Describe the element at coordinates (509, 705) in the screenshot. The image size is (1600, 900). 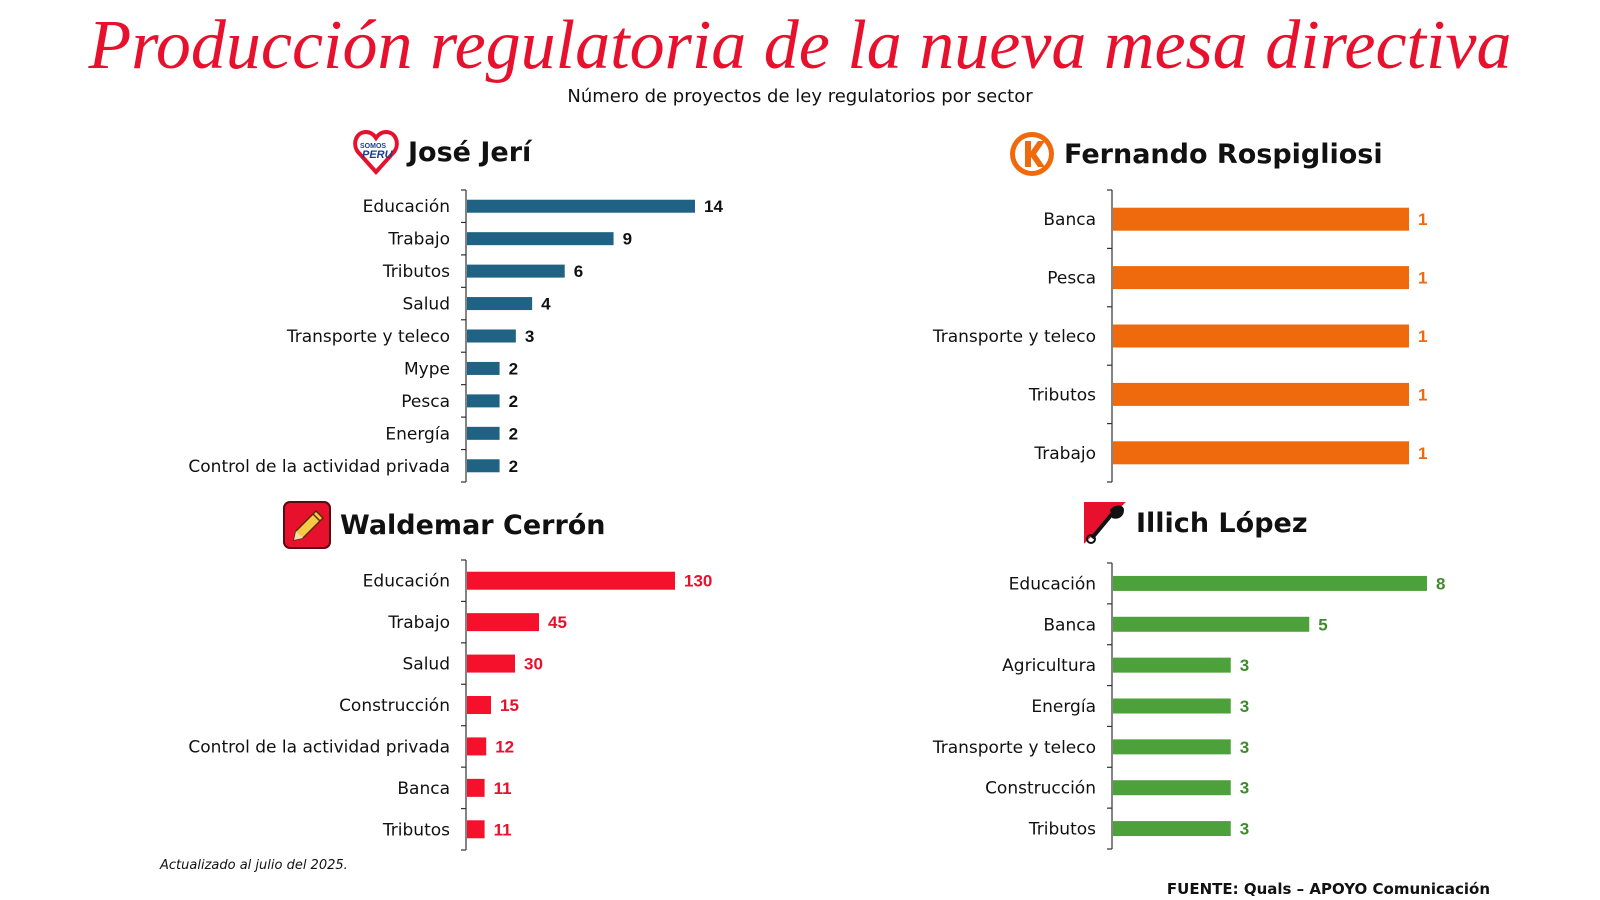
I see `value-label: 15` at that location.